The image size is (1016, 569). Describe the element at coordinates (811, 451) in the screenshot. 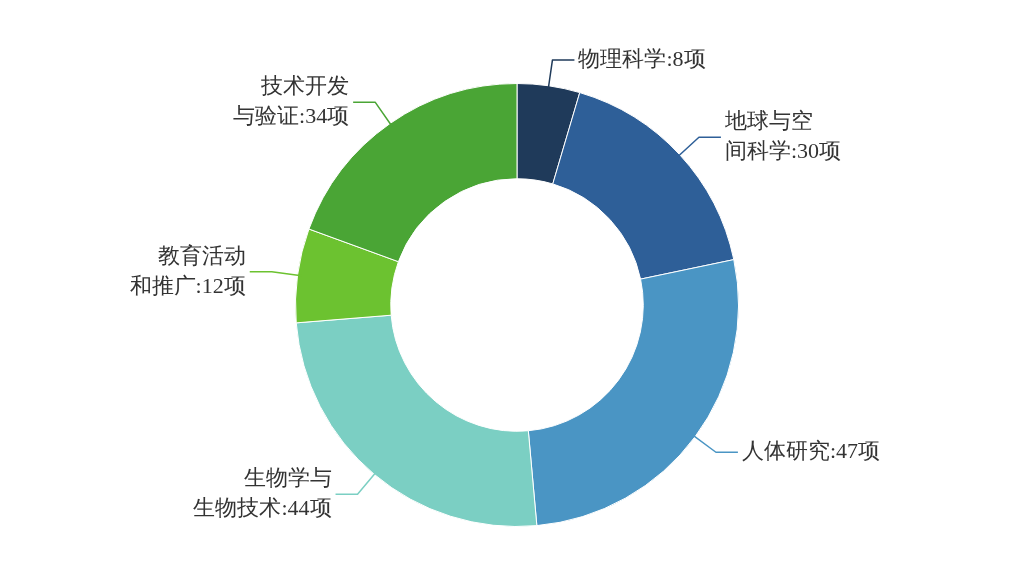

I see `slice-label: 人体研究:47项` at that location.